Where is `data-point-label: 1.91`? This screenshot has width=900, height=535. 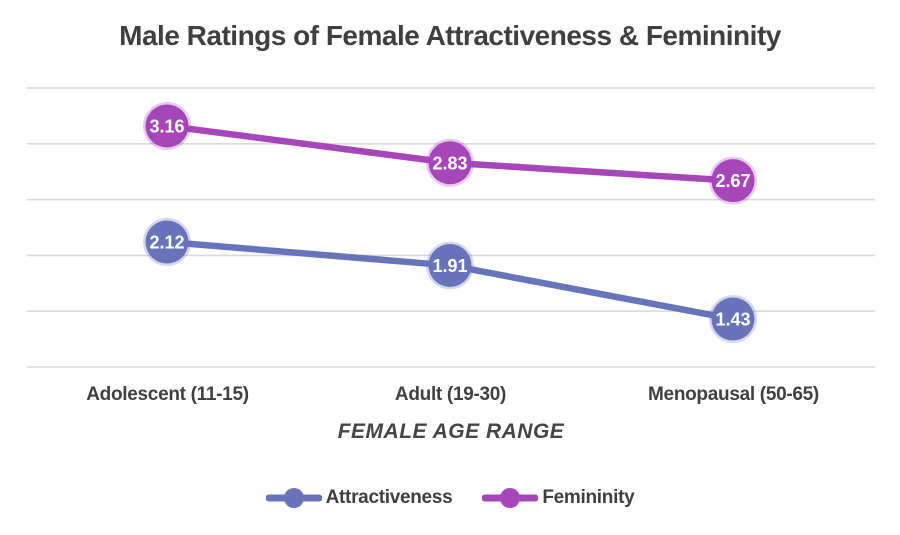
data-point-label: 1.91 is located at coordinates (449, 266).